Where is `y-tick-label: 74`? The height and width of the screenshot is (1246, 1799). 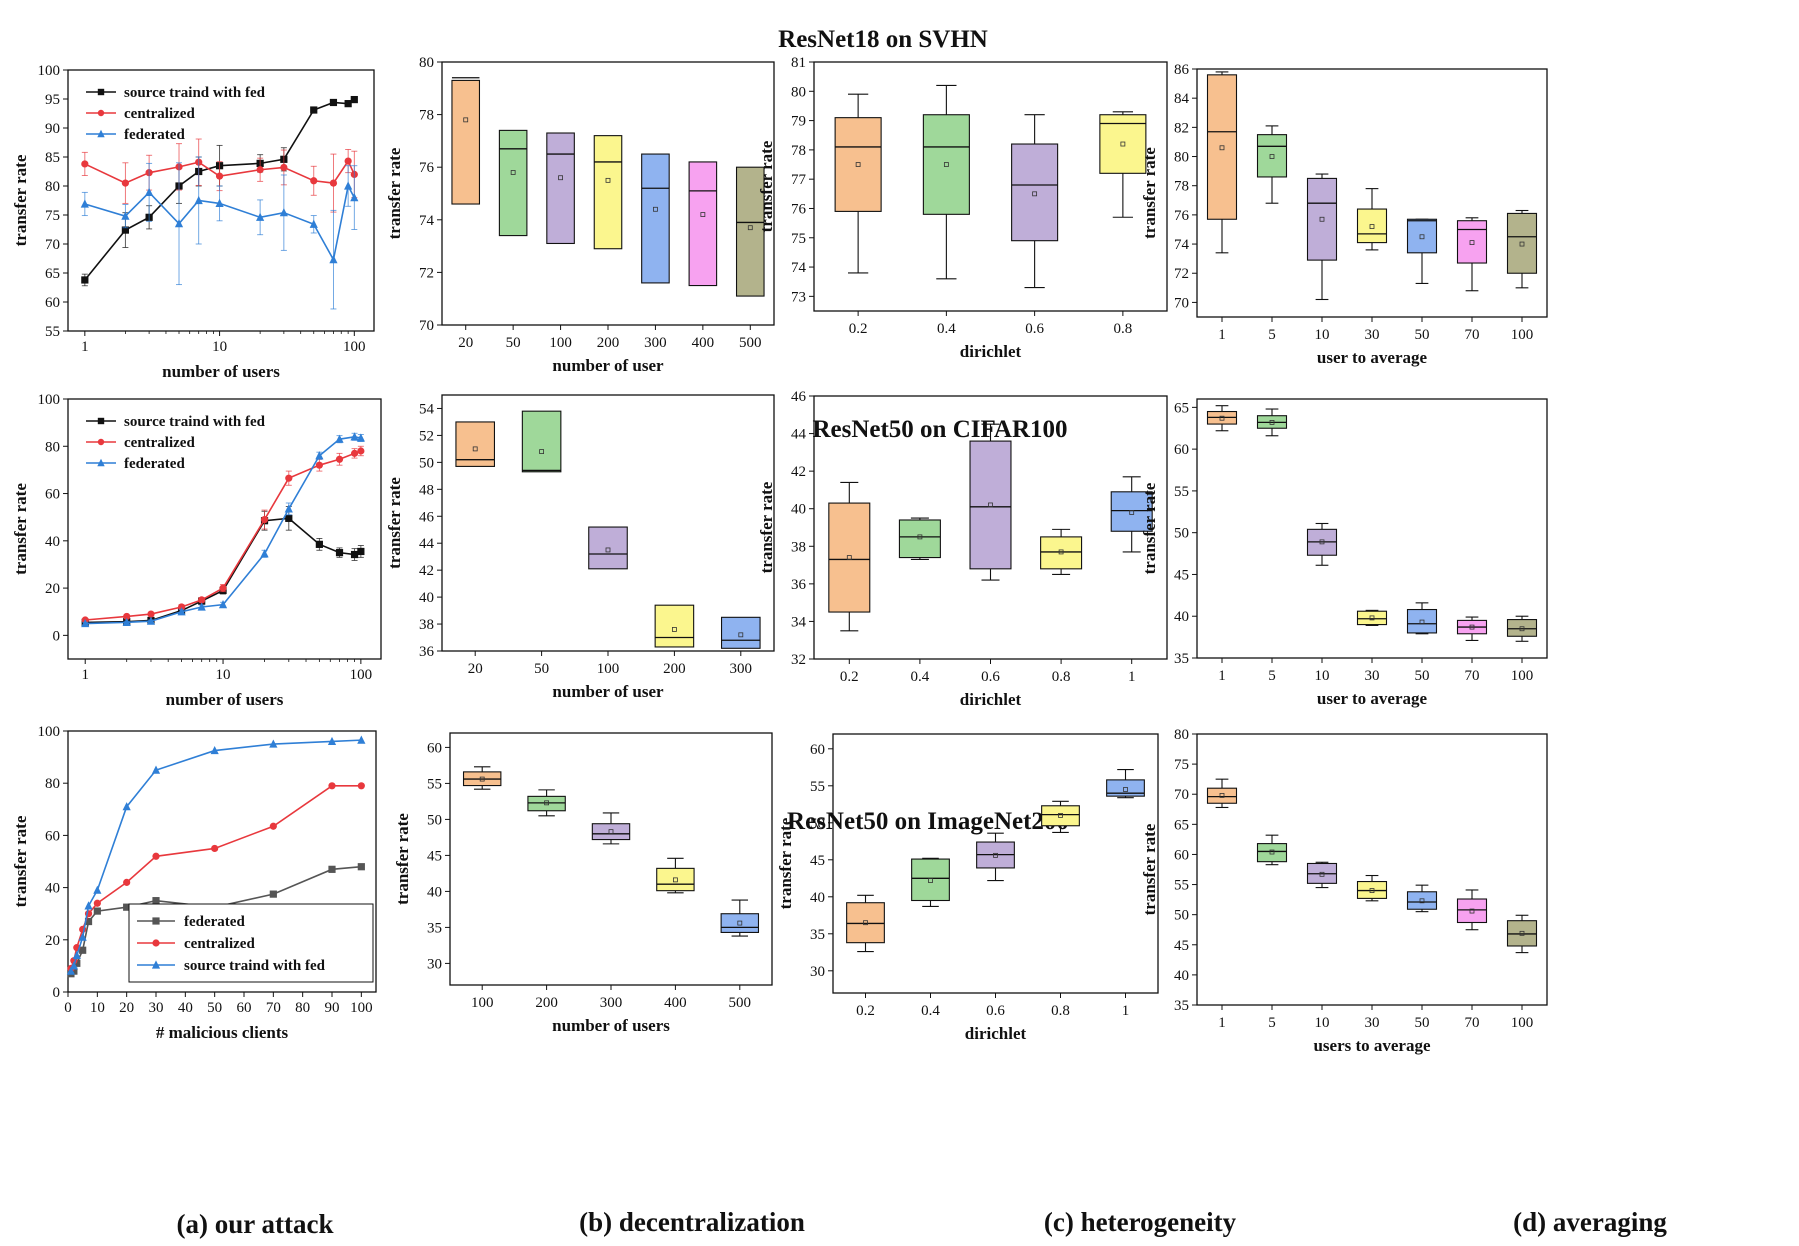
y-tick-label: 74 is located at coordinates (1182, 245).